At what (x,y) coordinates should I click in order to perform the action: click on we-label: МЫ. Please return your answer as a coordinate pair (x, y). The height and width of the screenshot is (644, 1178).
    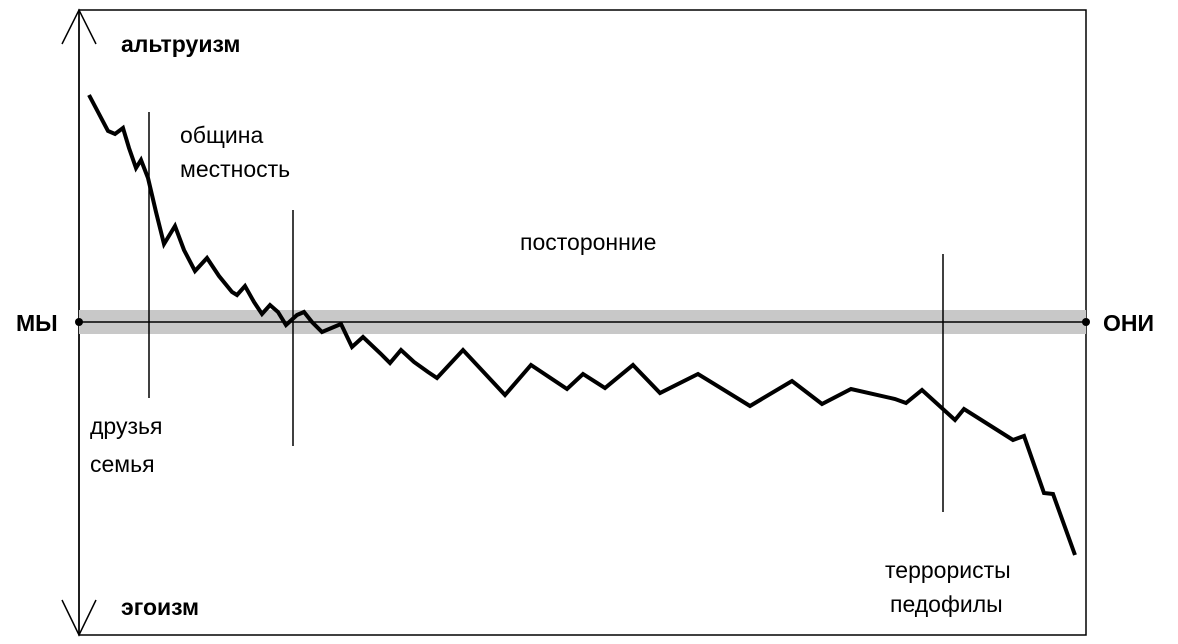
    Looking at the image, I should click on (37, 323).